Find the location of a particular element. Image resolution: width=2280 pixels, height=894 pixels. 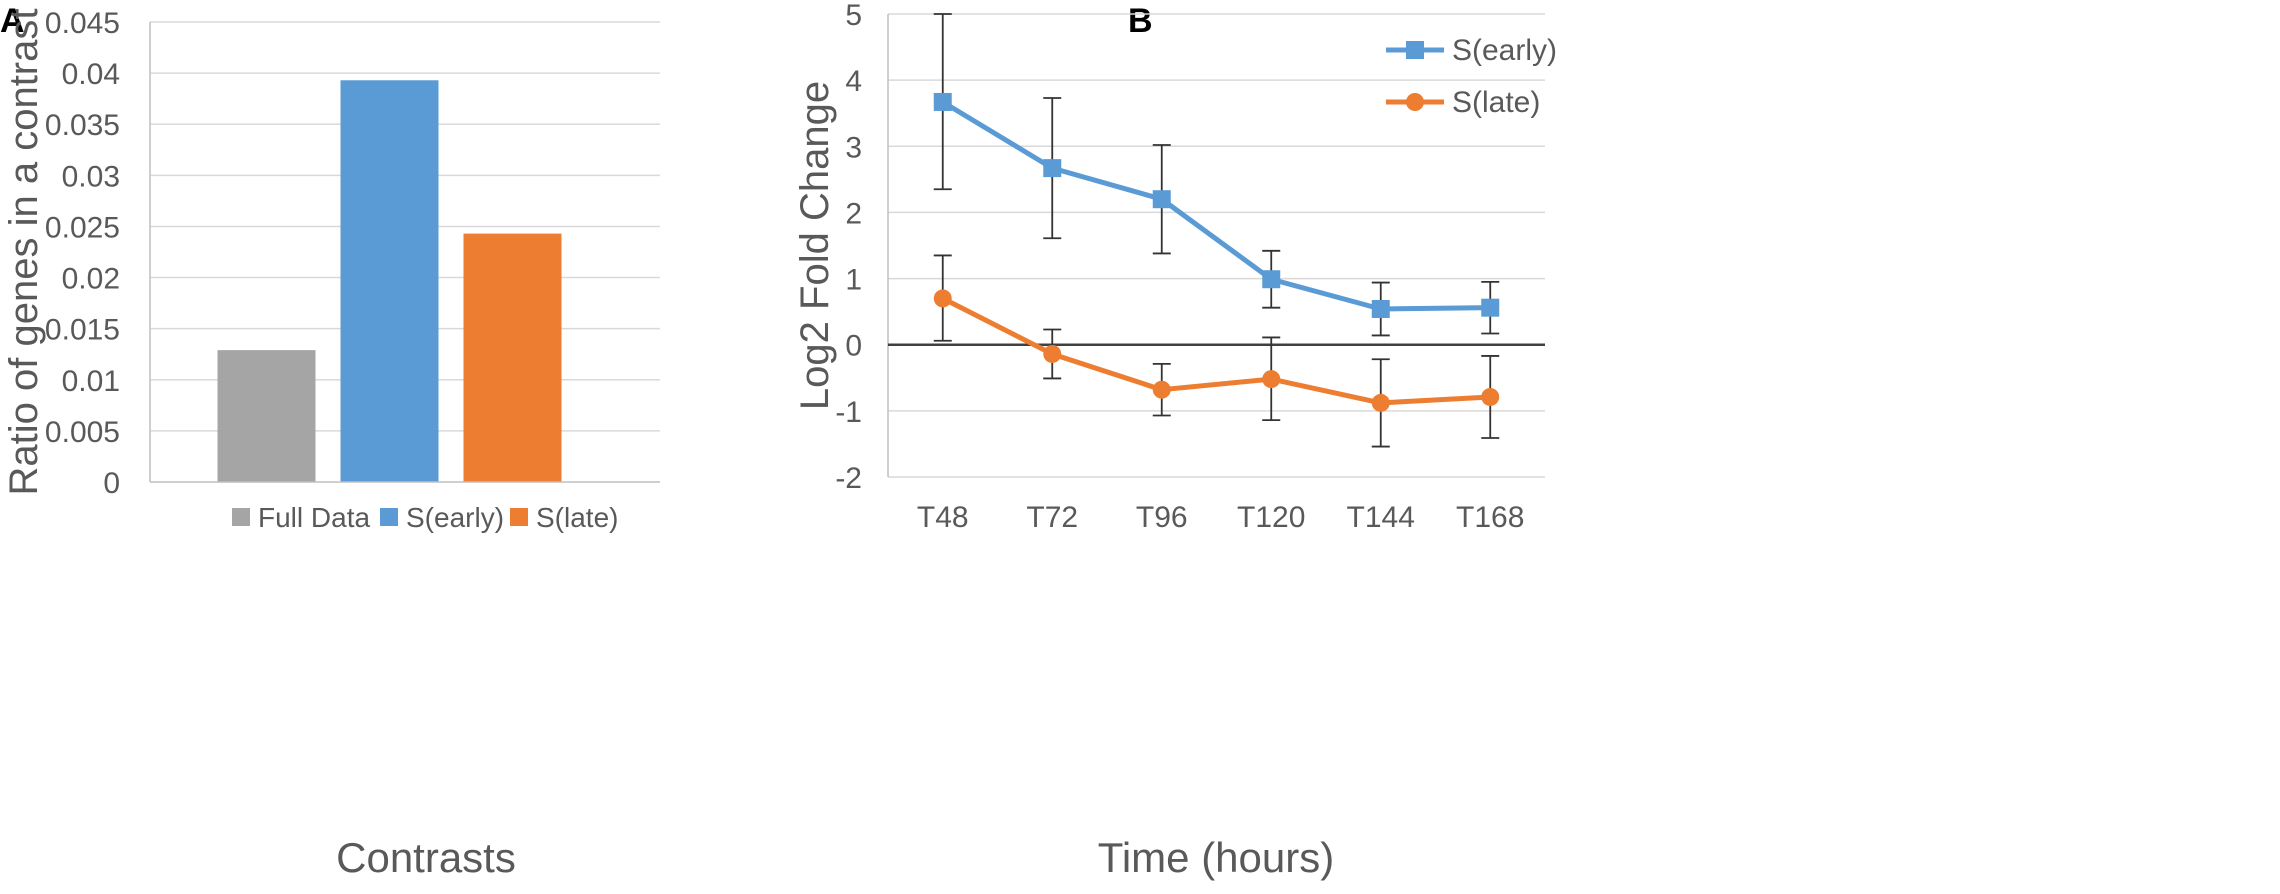

a-y-tick-label: 0.045 is located at coordinates (82, 23).